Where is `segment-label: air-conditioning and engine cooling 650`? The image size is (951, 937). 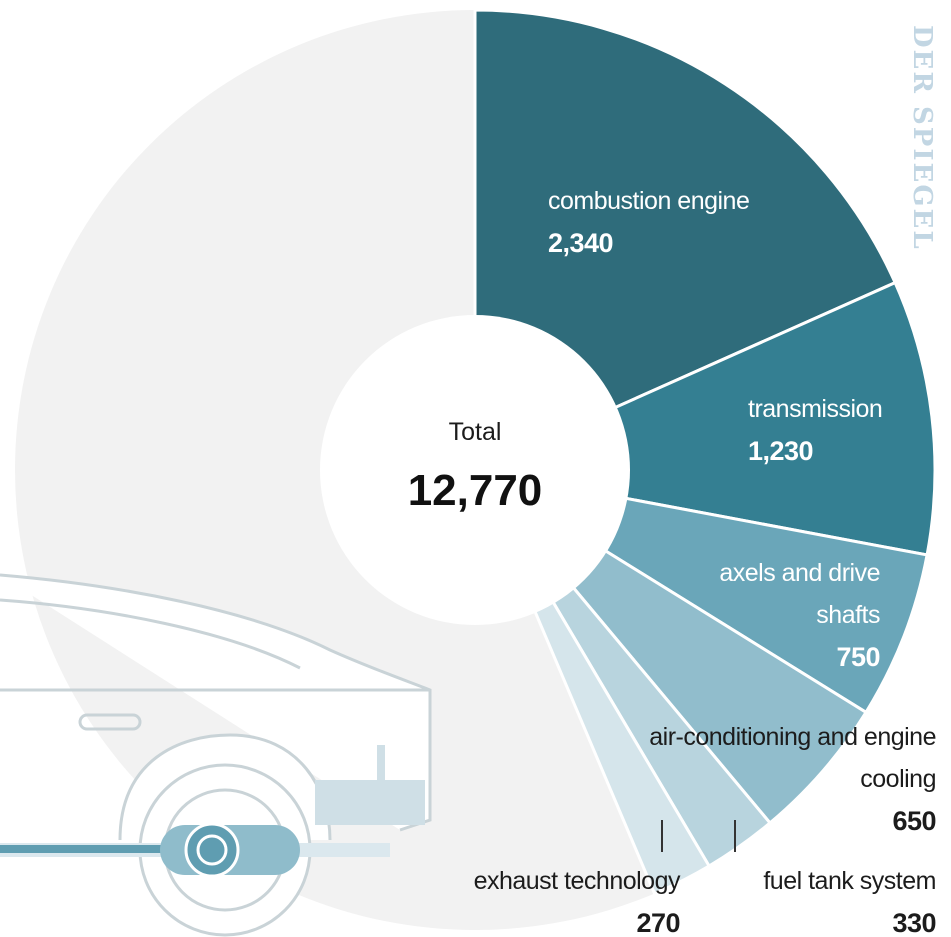 segment-label: air-conditioning and engine cooling 650 is located at coordinates (788, 779).